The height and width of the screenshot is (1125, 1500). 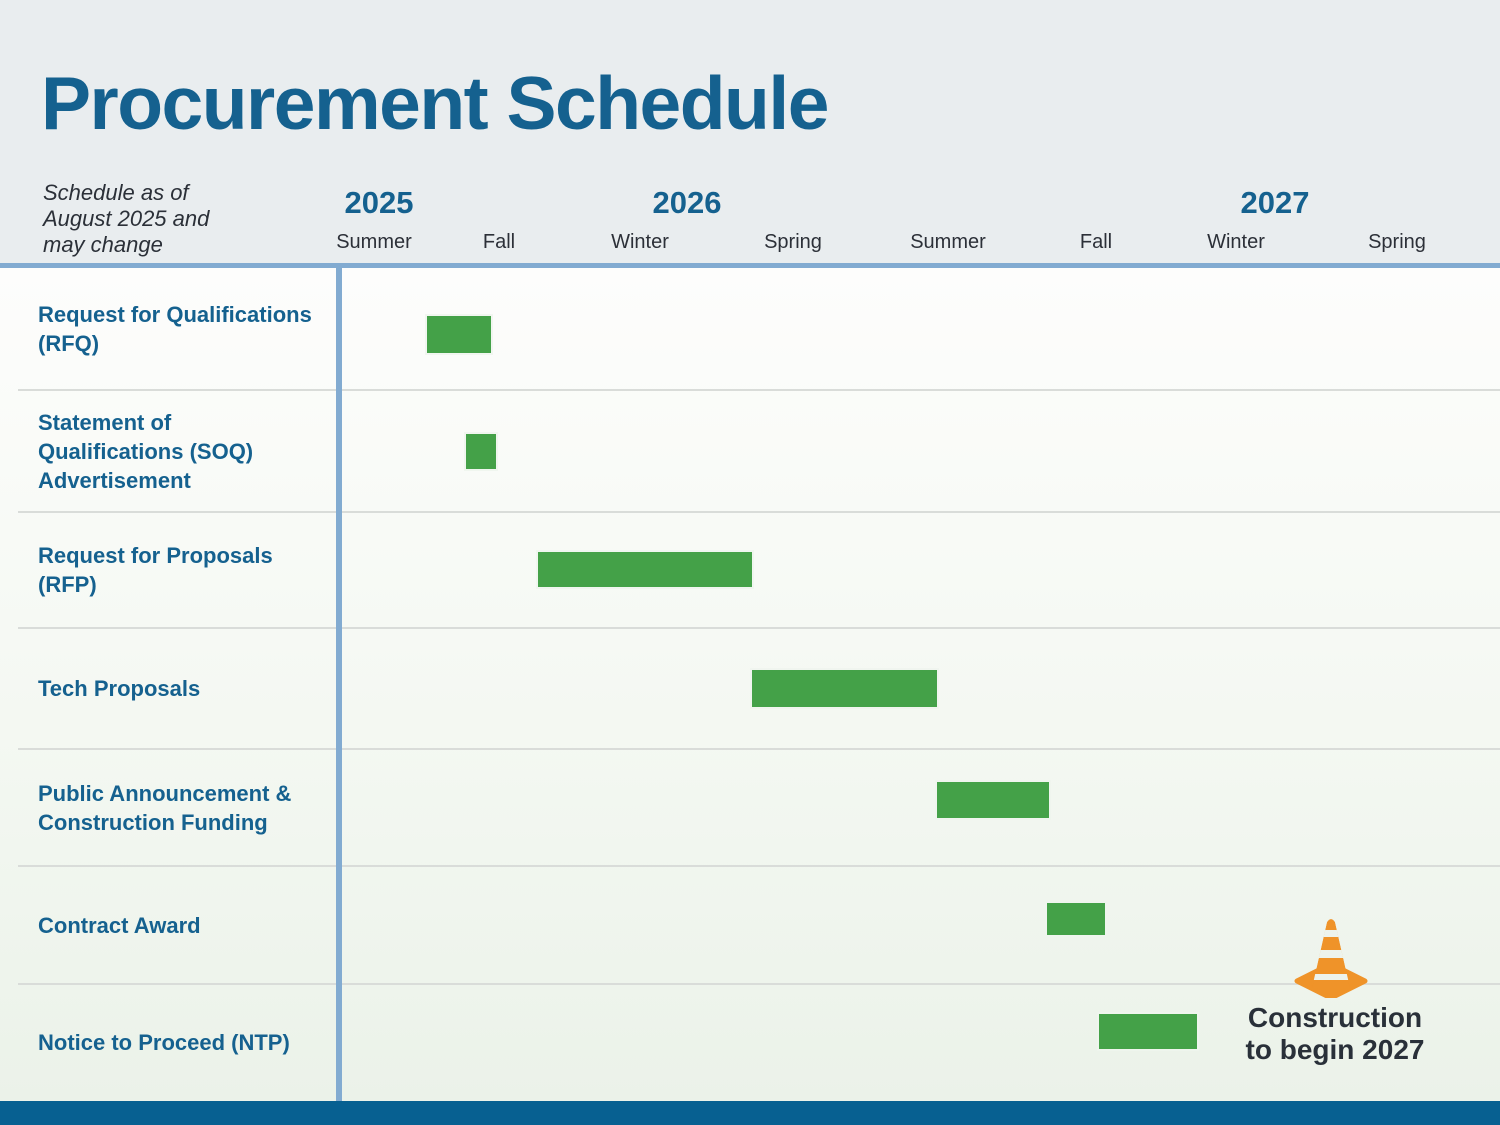 What do you see at coordinates (1331, 959) in the screenshot?
I see `traffic-cone-icon` at bounding box center [1331, 959].